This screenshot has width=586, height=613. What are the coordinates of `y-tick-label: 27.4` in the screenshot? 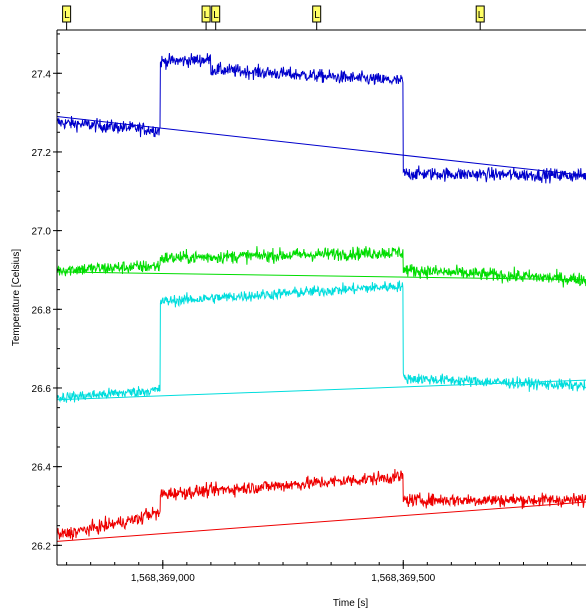 It's located at (42, 74).